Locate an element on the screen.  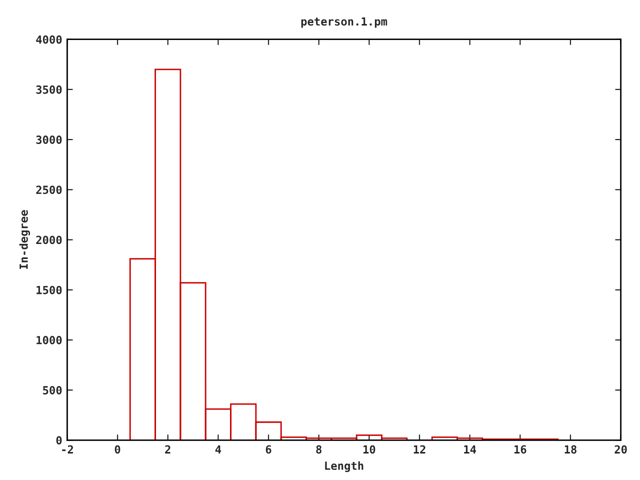
x-tick-label: 2 is located at coordinates (167, 449).